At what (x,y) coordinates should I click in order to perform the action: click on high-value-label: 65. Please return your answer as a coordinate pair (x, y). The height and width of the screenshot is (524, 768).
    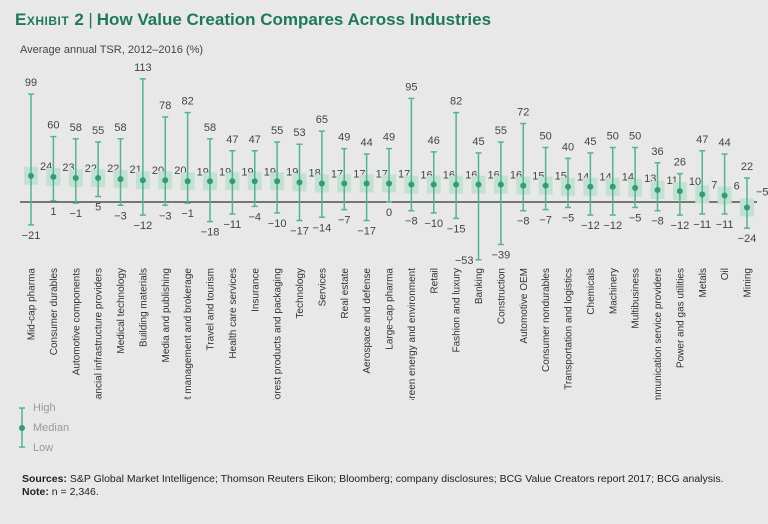
    Looking at the image, I should click on (322, 120).